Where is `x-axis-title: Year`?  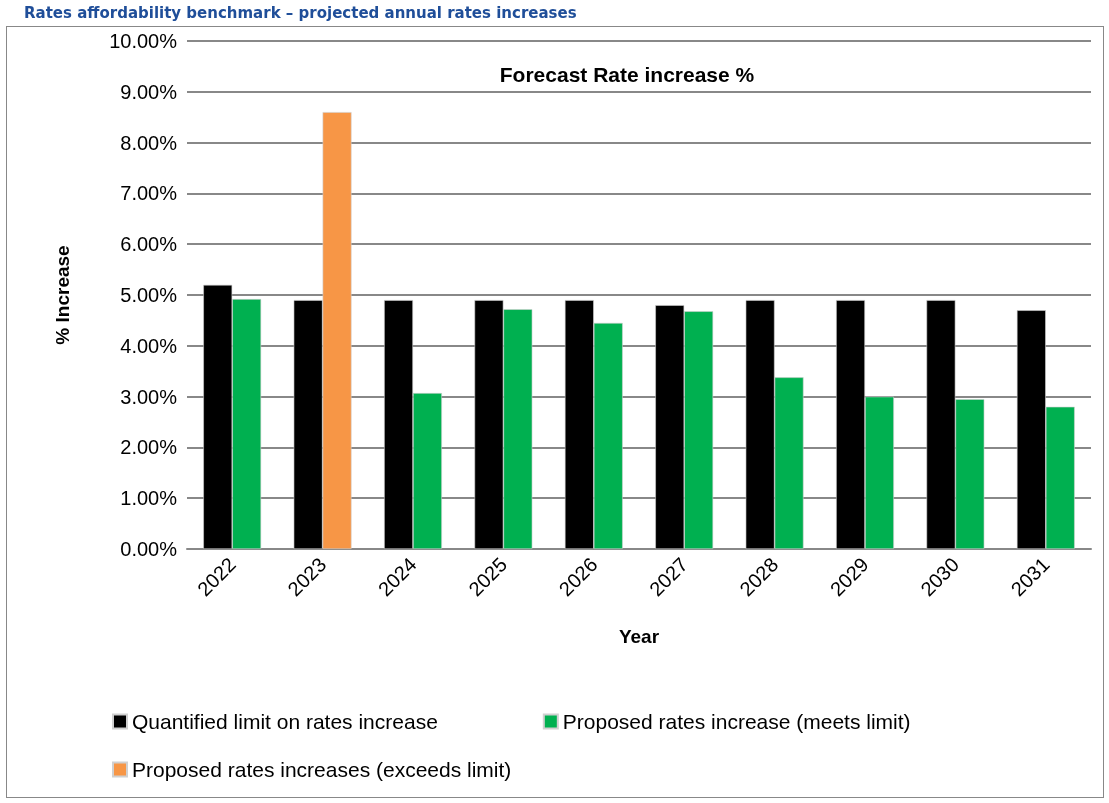 x-axis-title: Year is located at coordinates (639, 636).